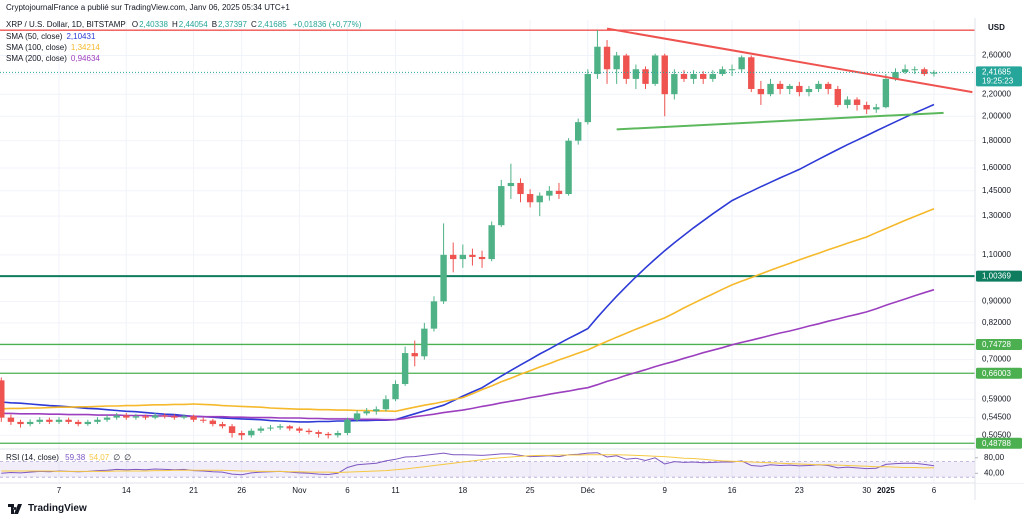 The width and height of the screenshot is (1024, 520). What do you see at coordinates (207, 24) in the screenshot?
I see `ohlc-legend: O2,40338 H2,44054 B2,37397 C2,41685` at bounding box center [207, 24].